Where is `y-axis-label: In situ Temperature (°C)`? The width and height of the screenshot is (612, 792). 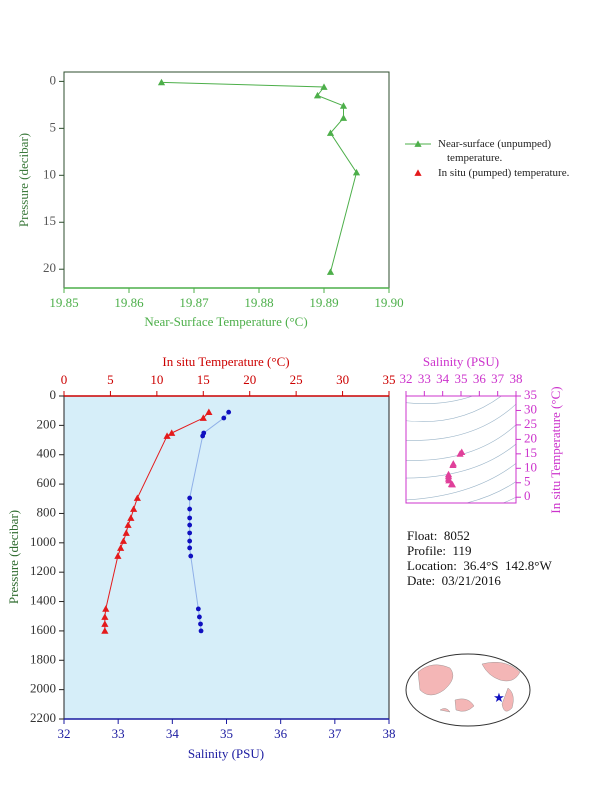 y-axis-label: In situ Temperature (°C) is located at coordinates (555, 449).